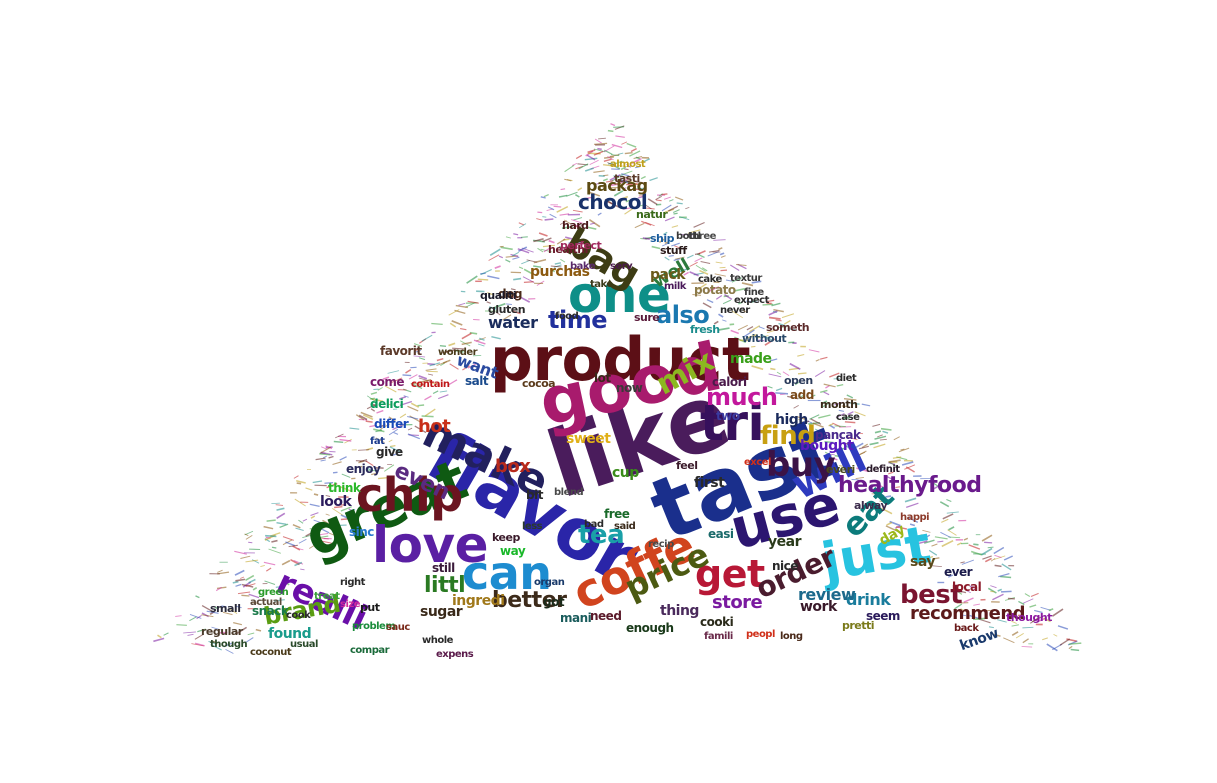 Image resolution: width=1217 pixels, height=783 pixels. Describe the element at coordinates (361, 532) in the screenshot. I see `word-sinc: sinc` at that location.